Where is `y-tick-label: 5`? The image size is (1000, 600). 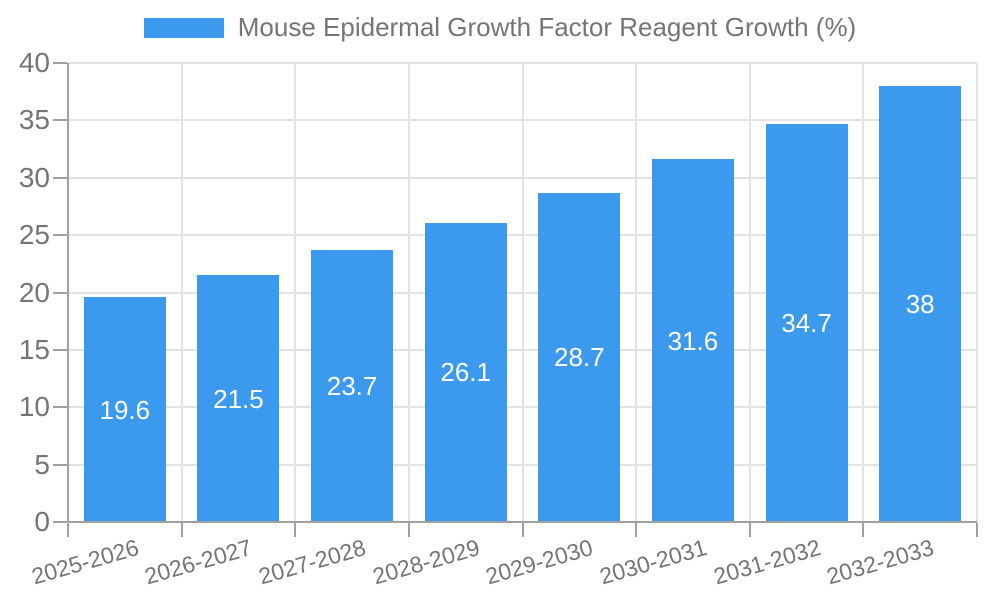 y-tick-label: 5 is located at coordinates (42, 464).